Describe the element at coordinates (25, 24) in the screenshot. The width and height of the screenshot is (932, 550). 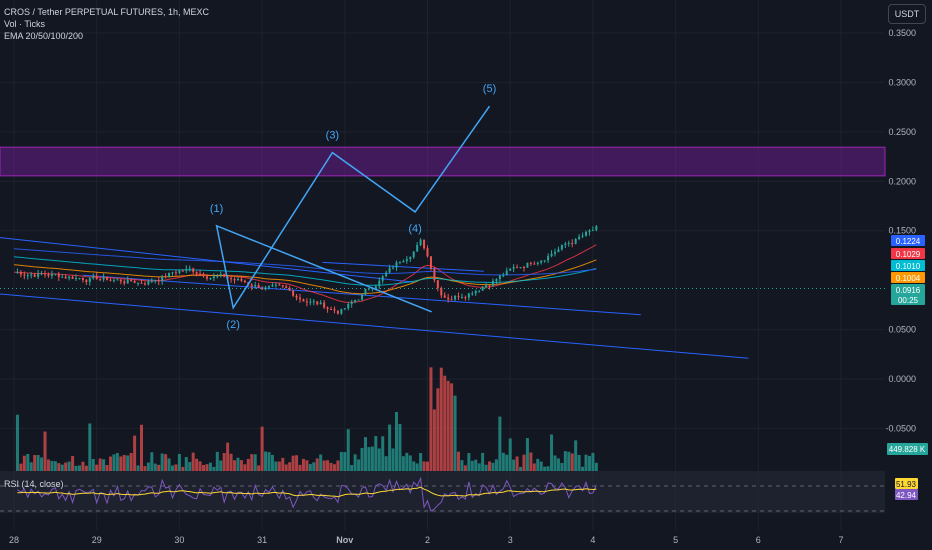
I see `volume-indicator-label: Vol · Ticks` at that location.